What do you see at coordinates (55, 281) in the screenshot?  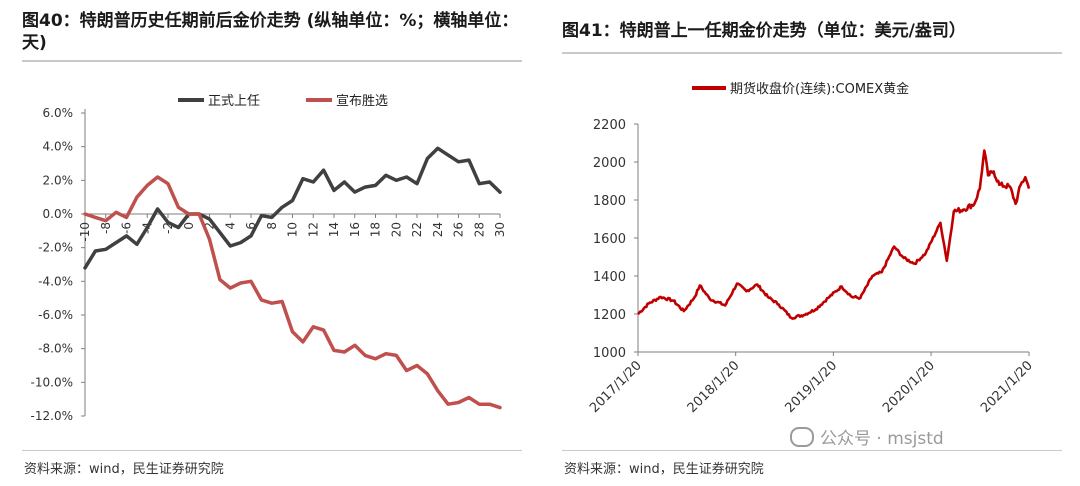 I see `y-tick-label: -4.0%` at bounding box center [55, 281].